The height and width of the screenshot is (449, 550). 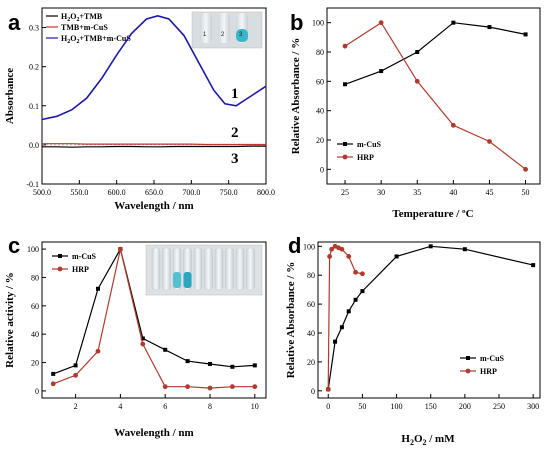 What do you see at coordinates (204, 270) in the screenshot?
I see `panel-c-inset-photo` at bounding box center [204, 270].